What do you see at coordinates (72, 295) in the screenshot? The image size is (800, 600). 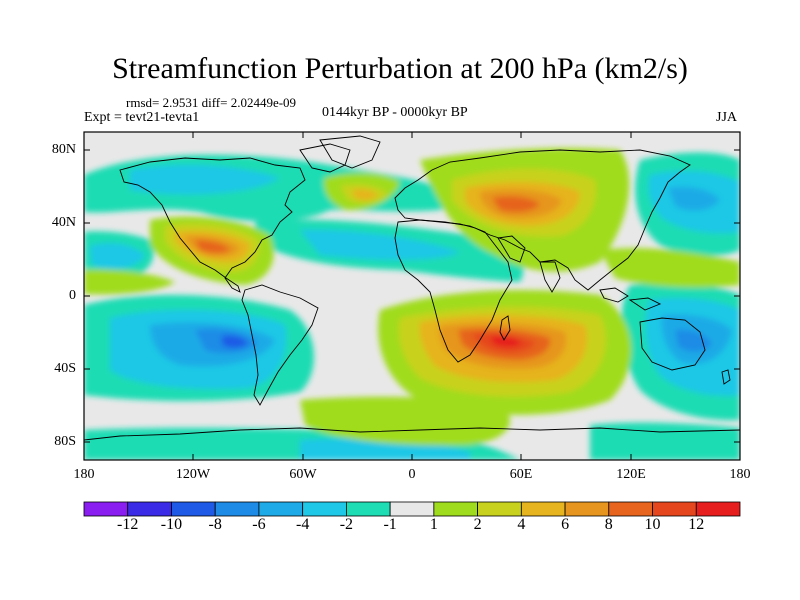 I see `y-tick-label: 0` at bounding box center [72, 295].